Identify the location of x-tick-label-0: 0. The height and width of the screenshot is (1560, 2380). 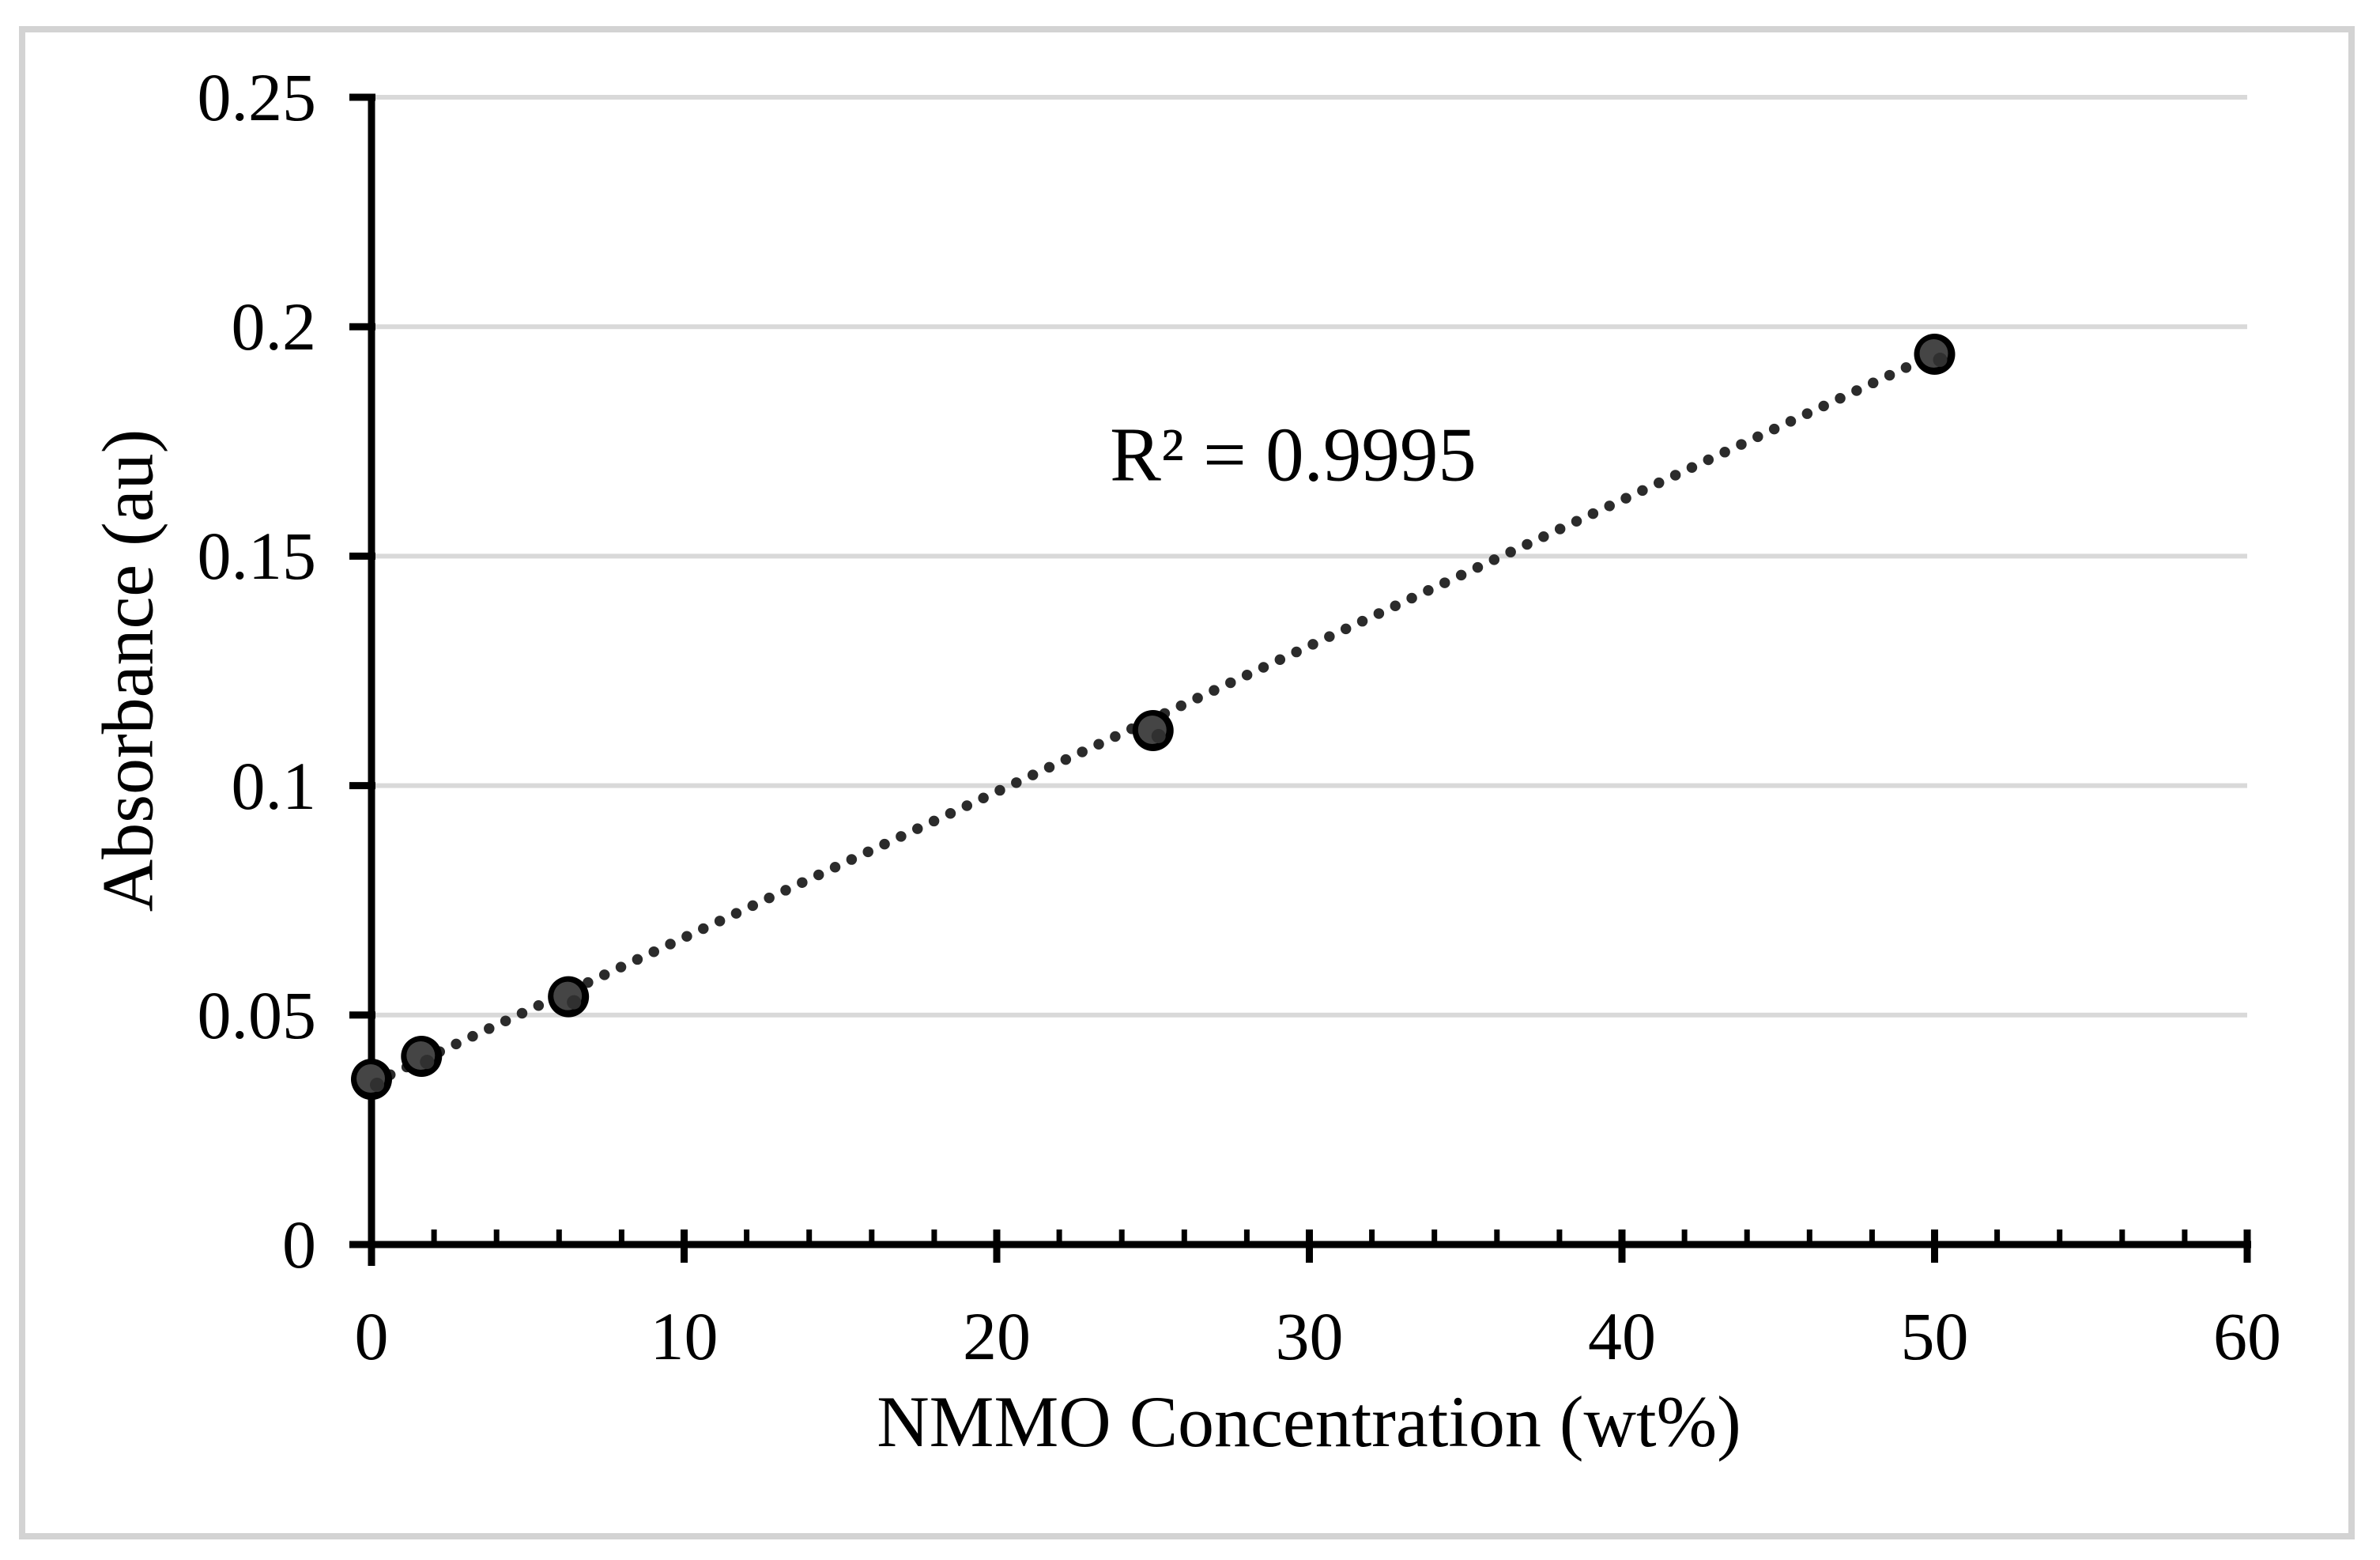
(371, 1336).